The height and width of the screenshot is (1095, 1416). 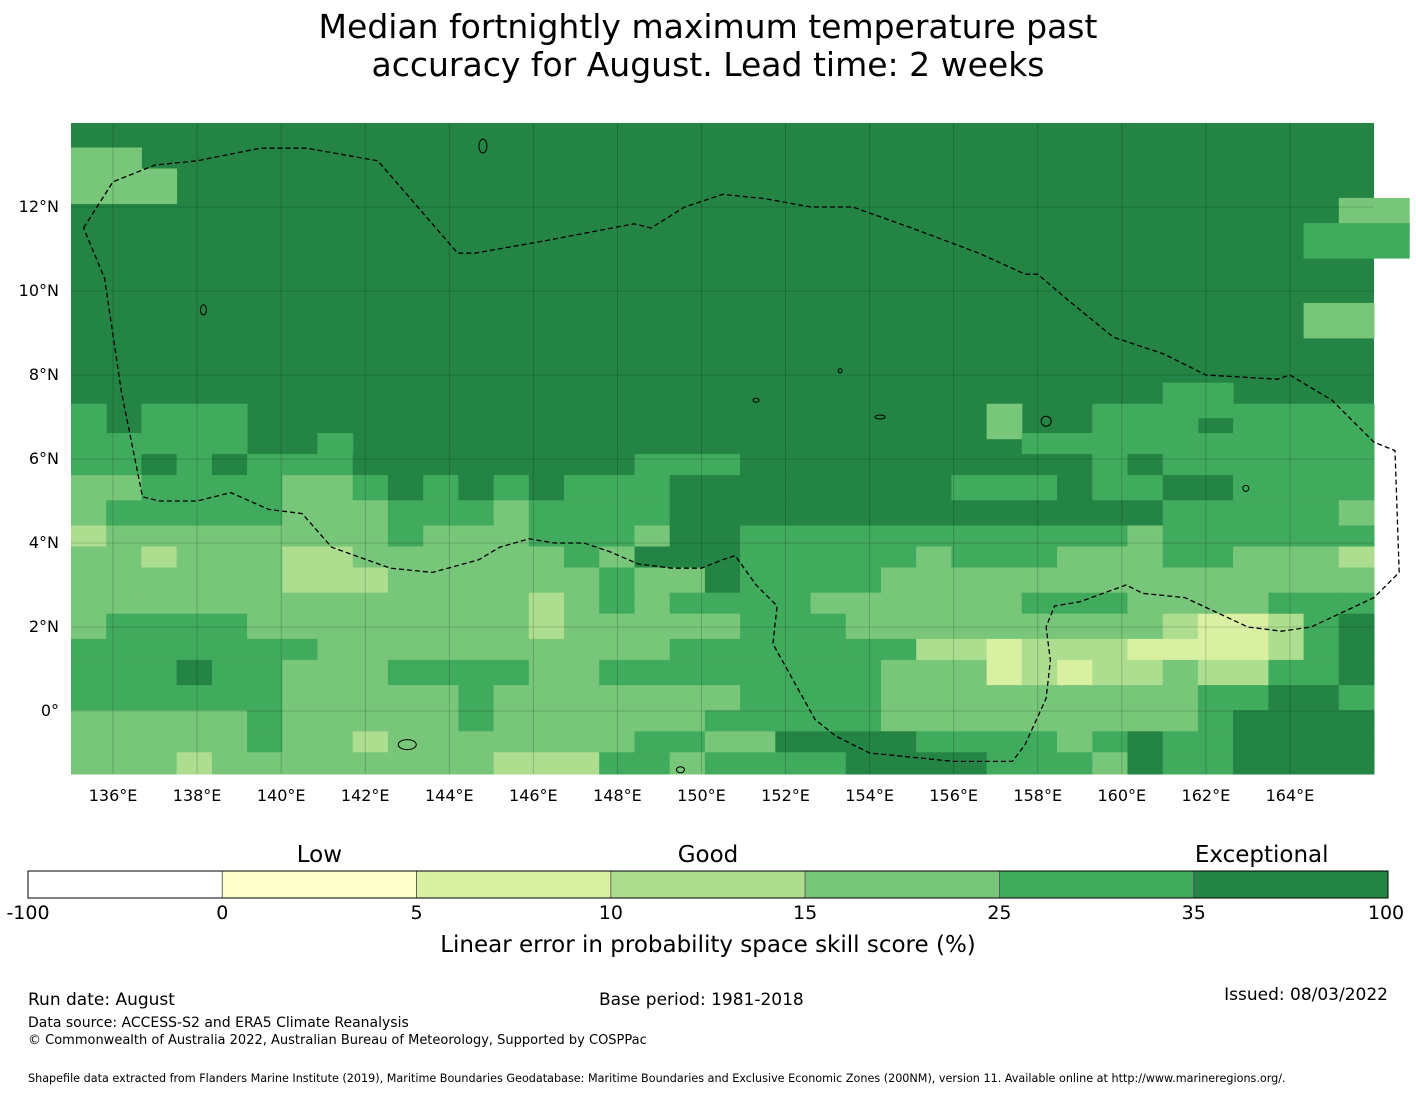 What do you see at coordinates (1206, 795) in the screenshot?
I see `longitude-tick-label: 162°E` at bounding box center [1206, 795].